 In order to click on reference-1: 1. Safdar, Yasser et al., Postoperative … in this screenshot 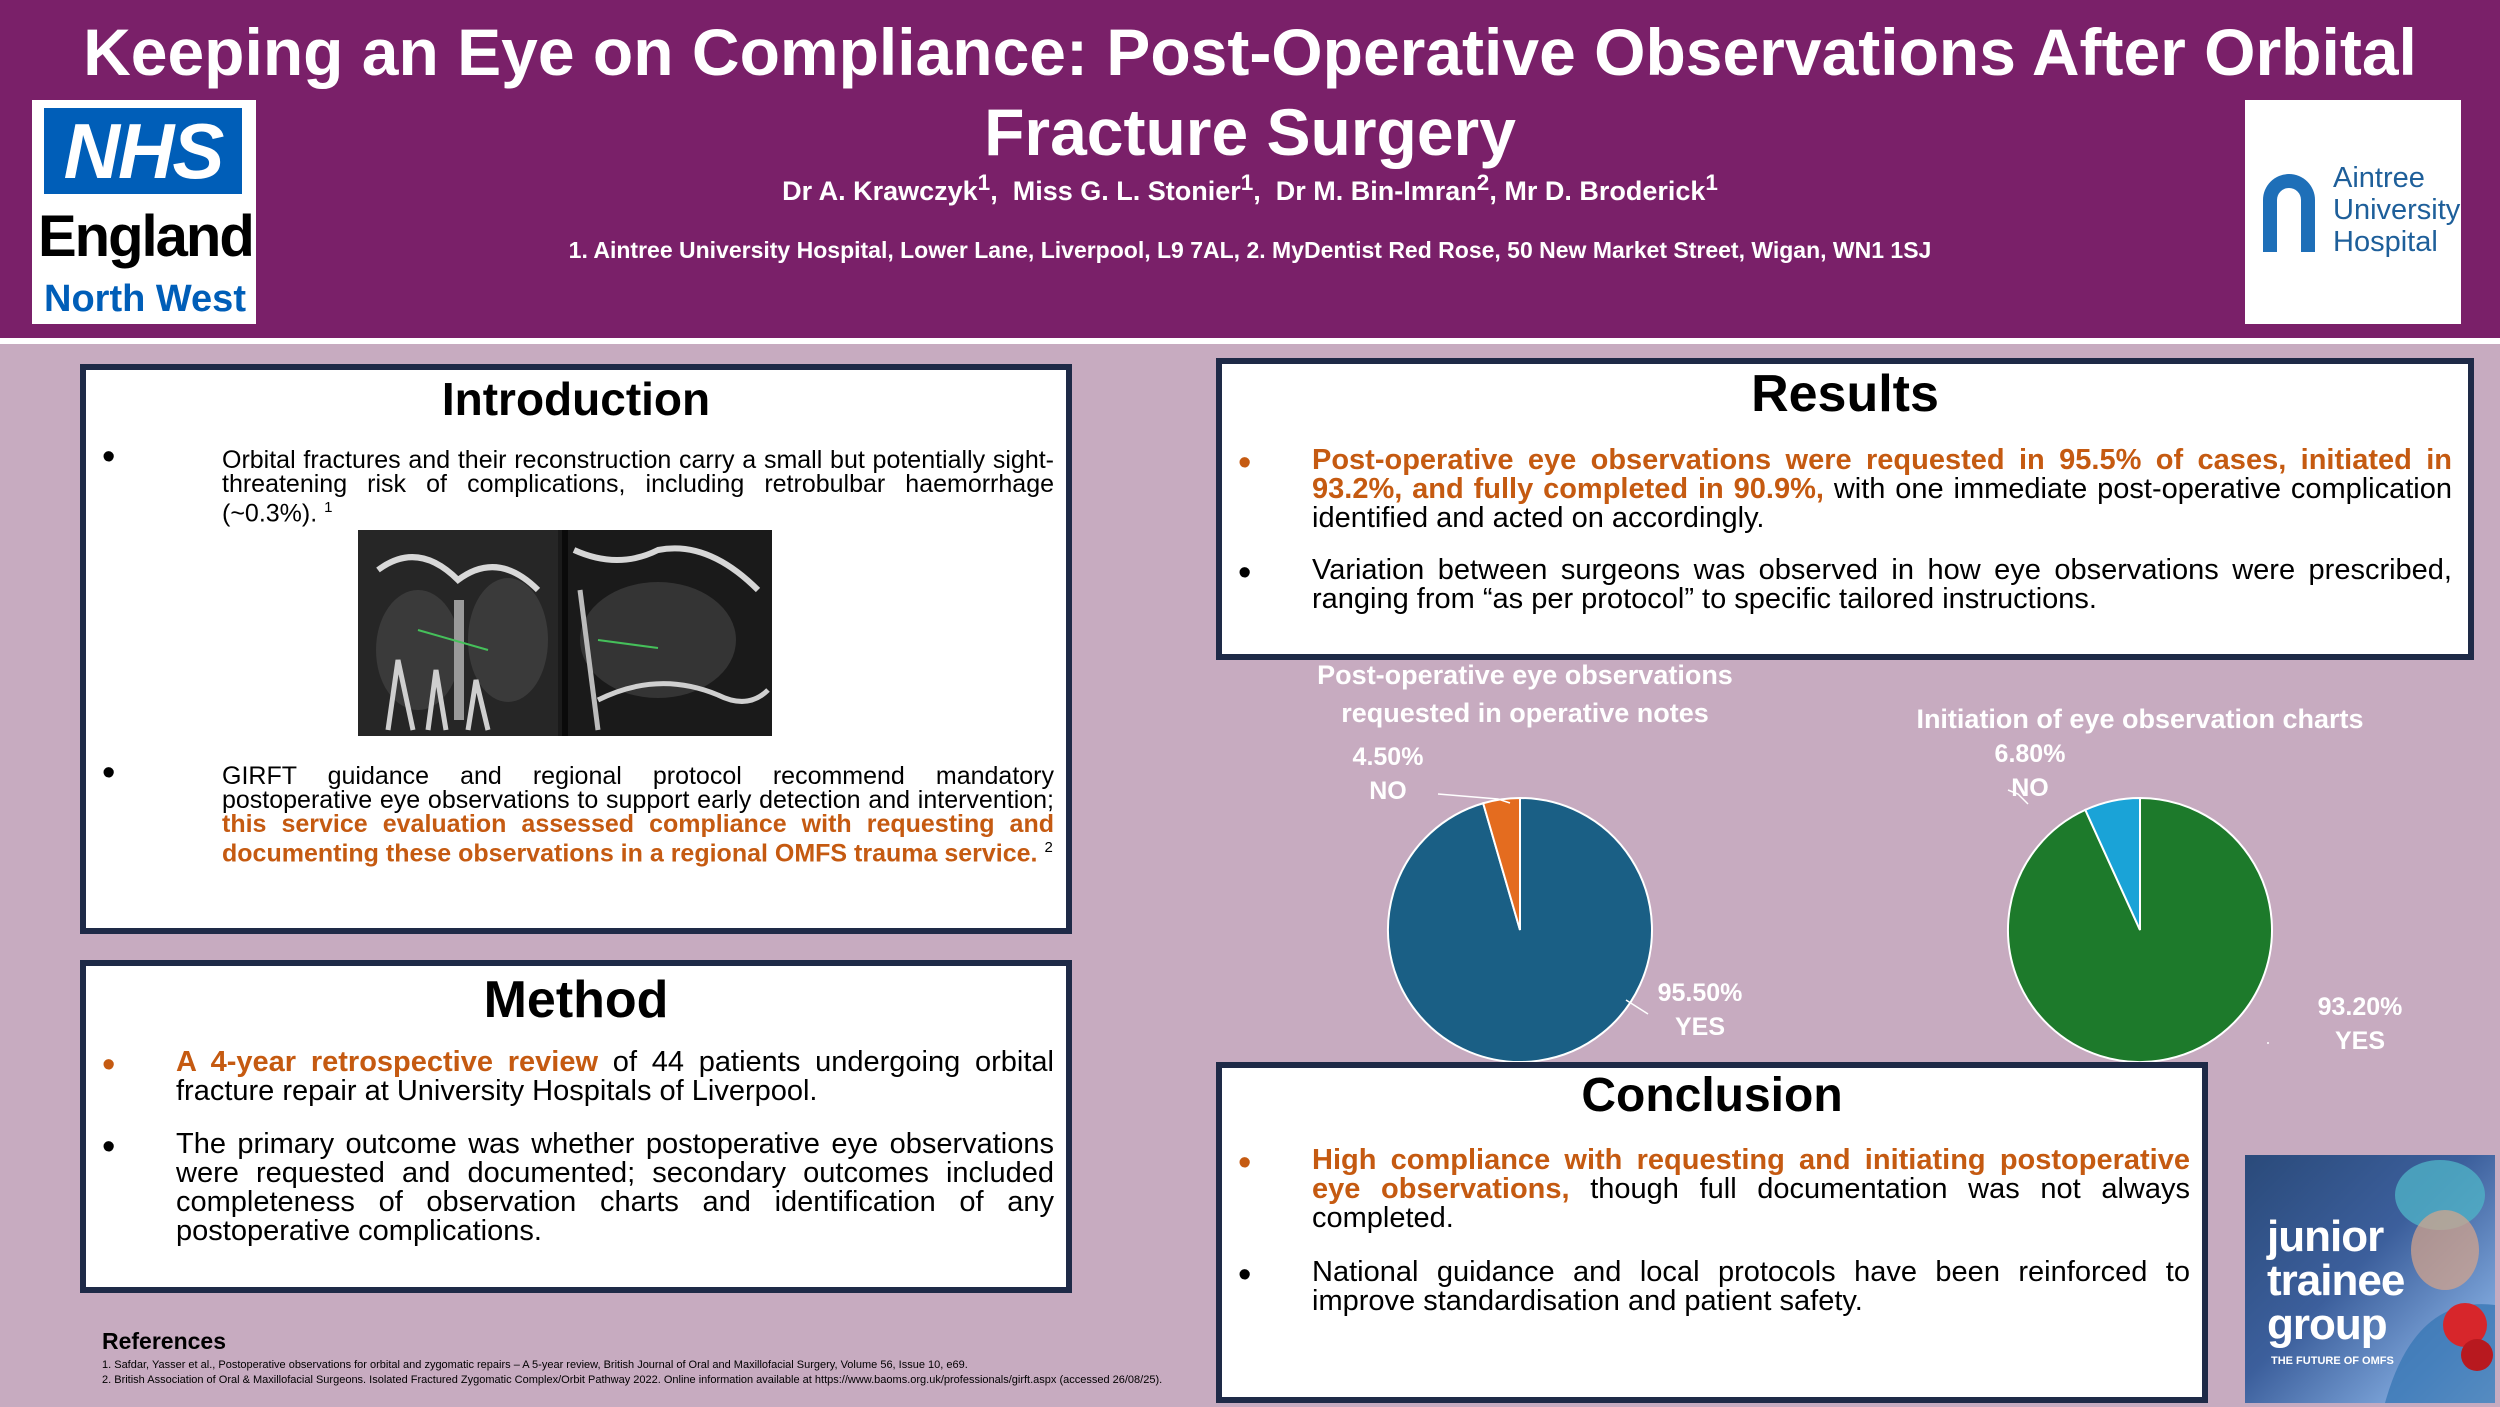, I will do `click(535, 1365)`.